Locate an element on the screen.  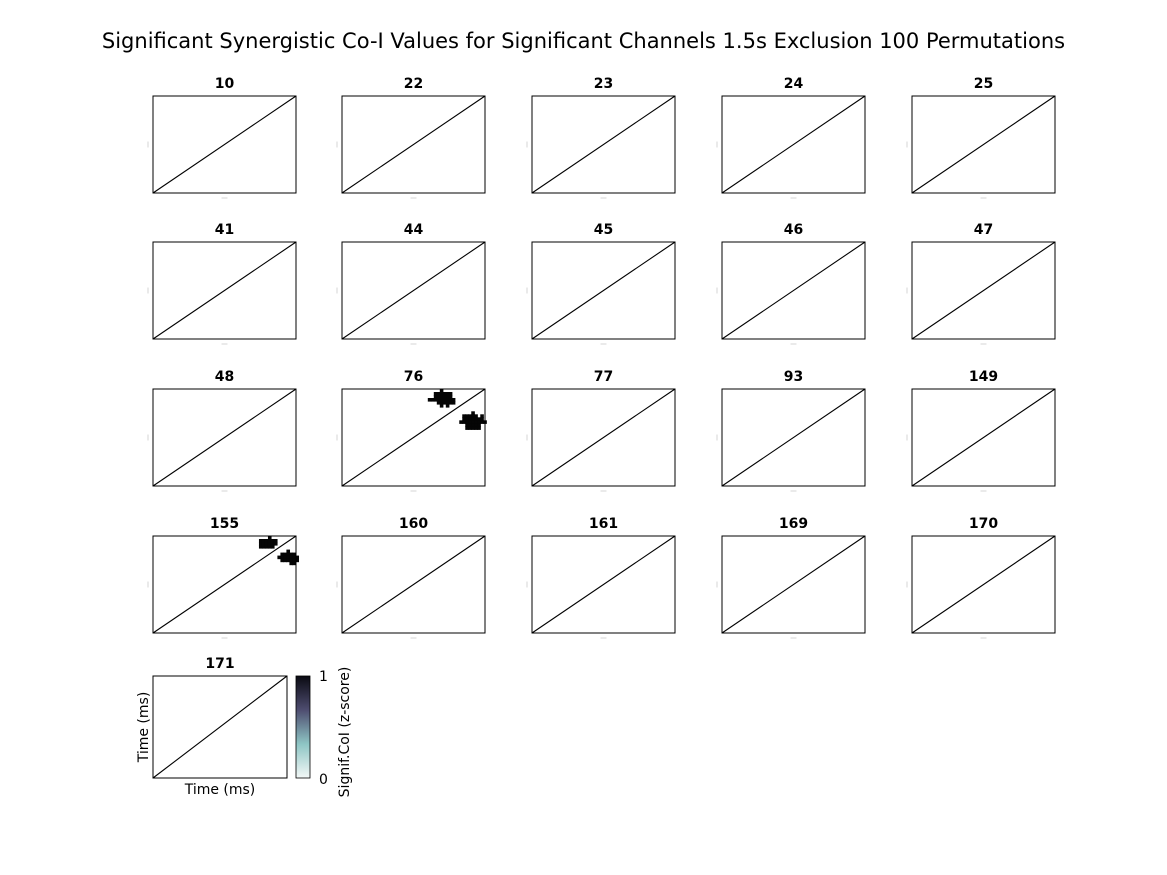
colorbar-gradient is located at coordinates (303, 727).